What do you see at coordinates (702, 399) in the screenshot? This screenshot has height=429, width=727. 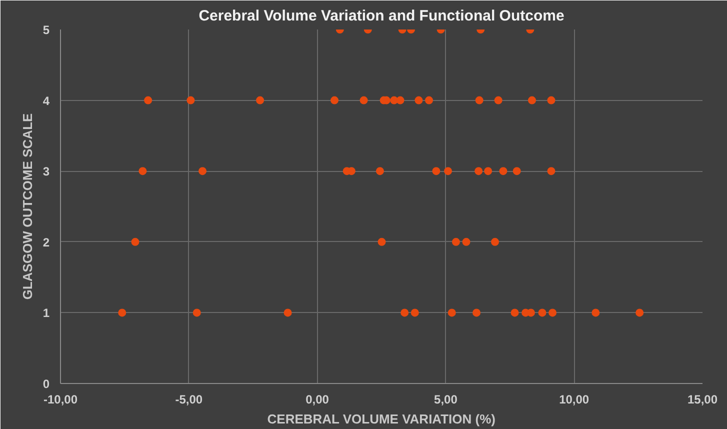 I see `x-tick-label: 15,00` at bounding box center [702, 399].